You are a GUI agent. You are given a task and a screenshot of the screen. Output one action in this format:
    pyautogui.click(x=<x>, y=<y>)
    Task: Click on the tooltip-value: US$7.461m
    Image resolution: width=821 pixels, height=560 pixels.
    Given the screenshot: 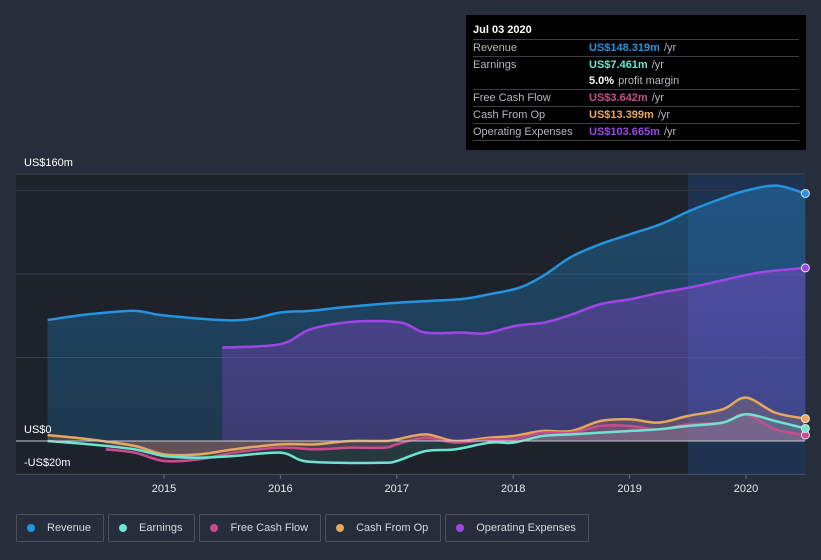 What is the action you would take?
    pyautogui.click(x=618, y=65)
    